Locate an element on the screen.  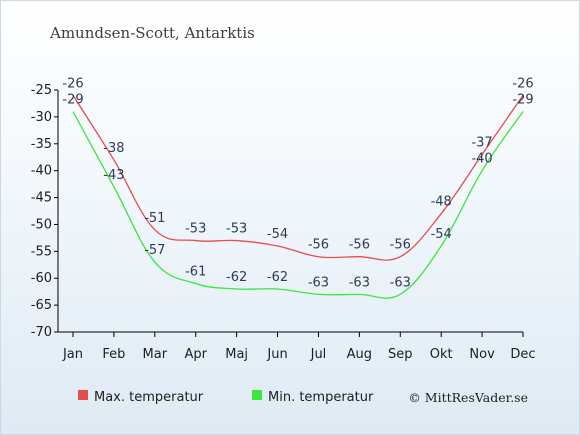
y-tick-label: -35 is located at coordinates (41, 144).